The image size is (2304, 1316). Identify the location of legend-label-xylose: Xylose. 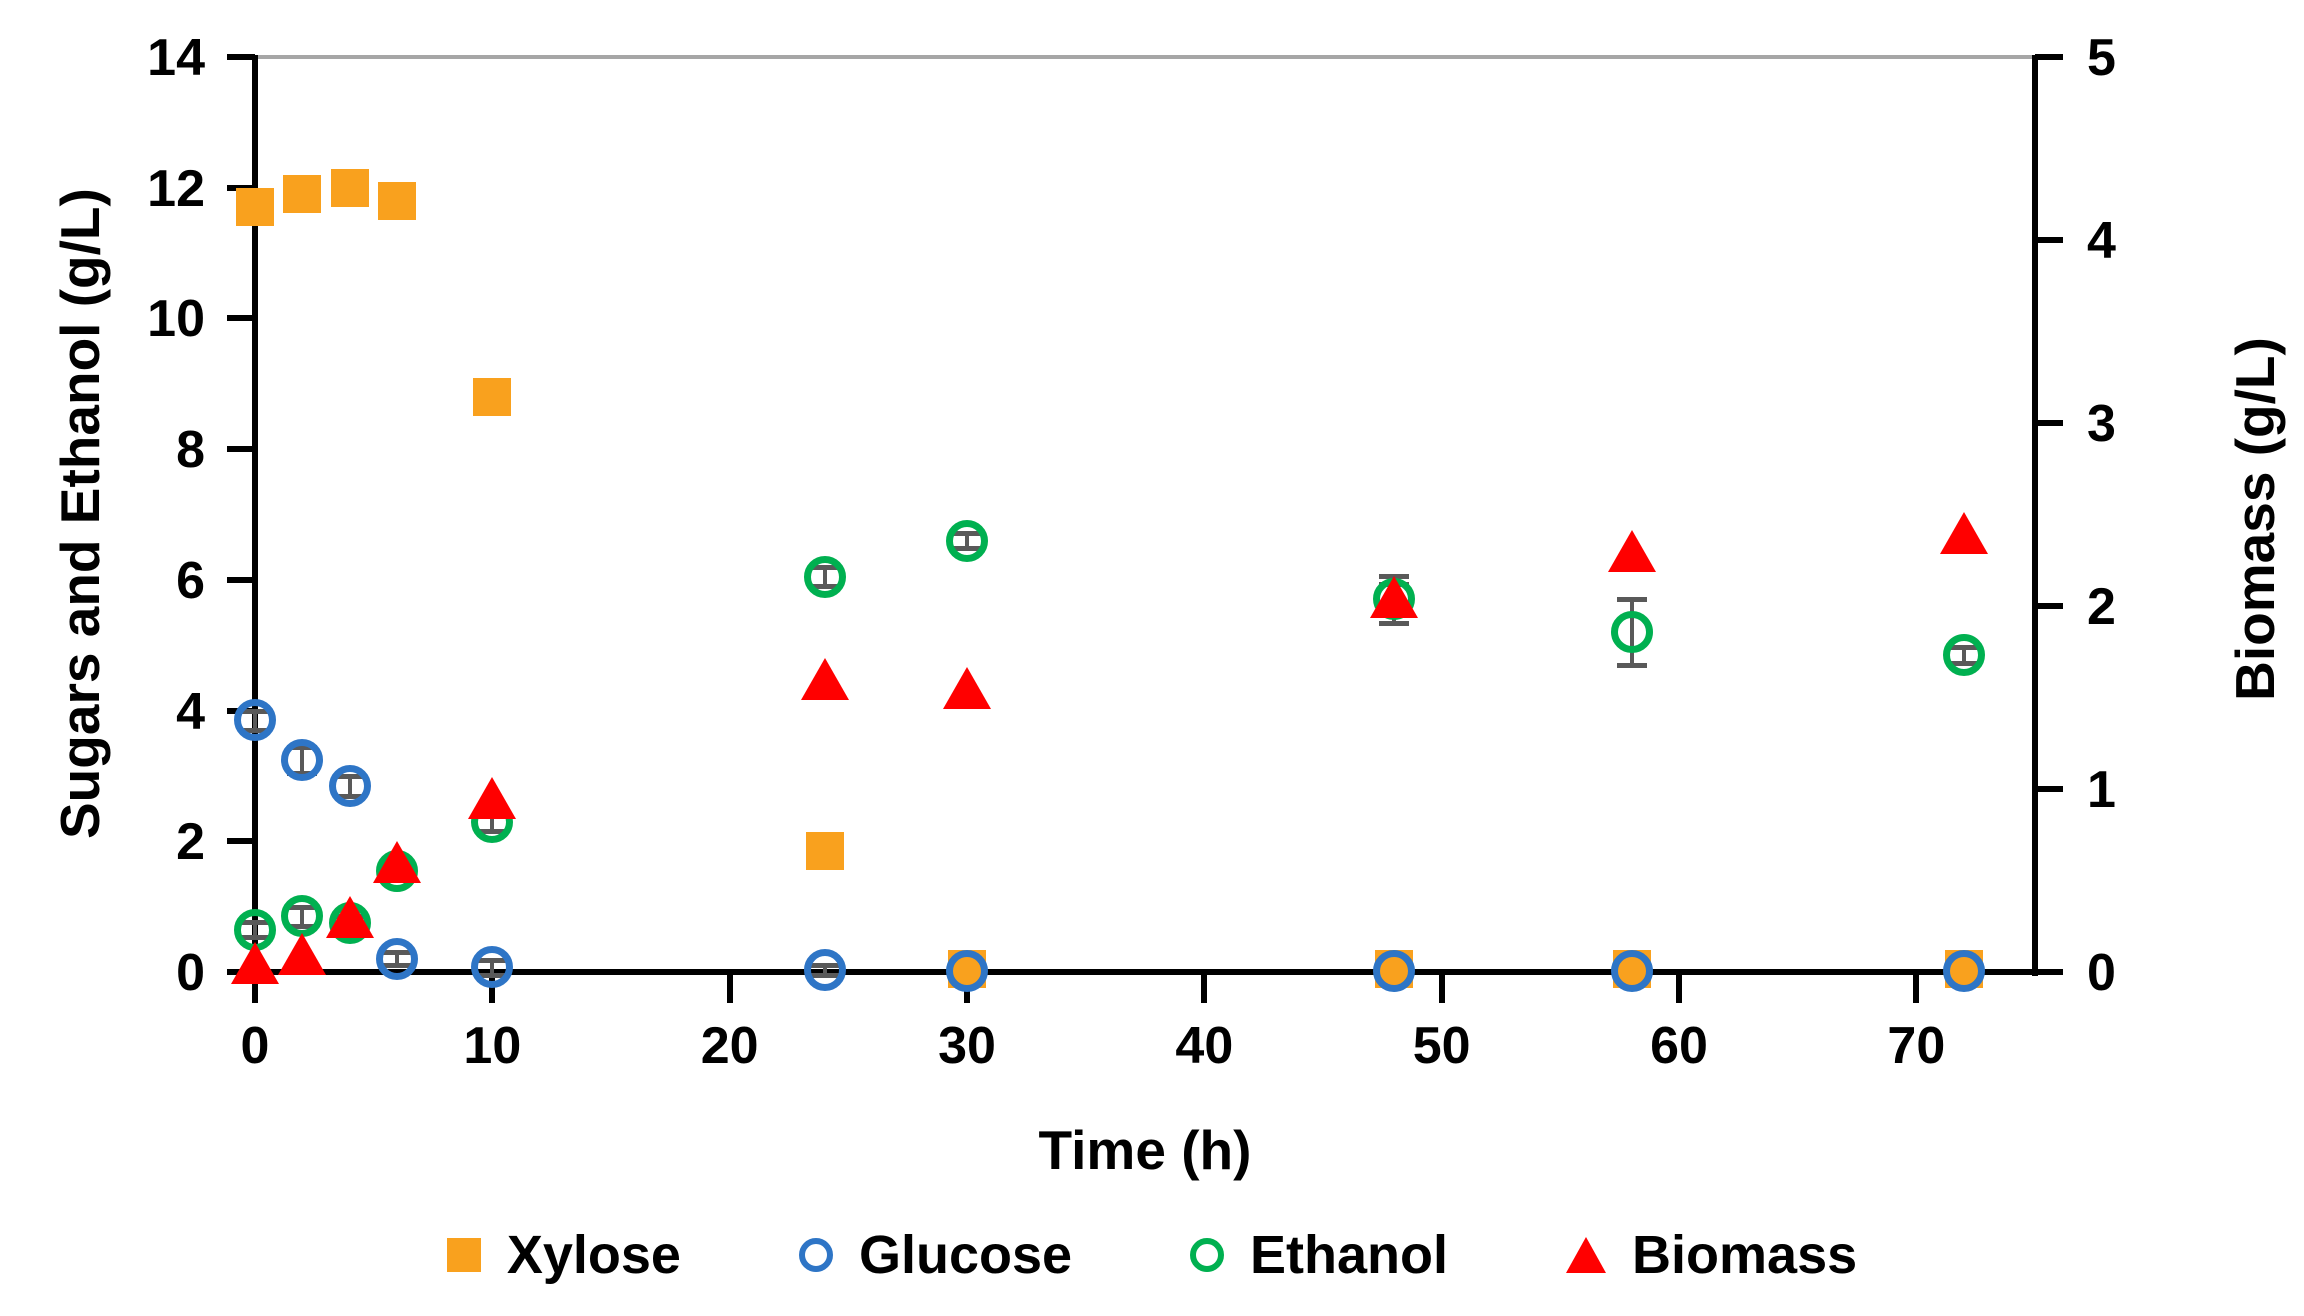
(593, 1255).